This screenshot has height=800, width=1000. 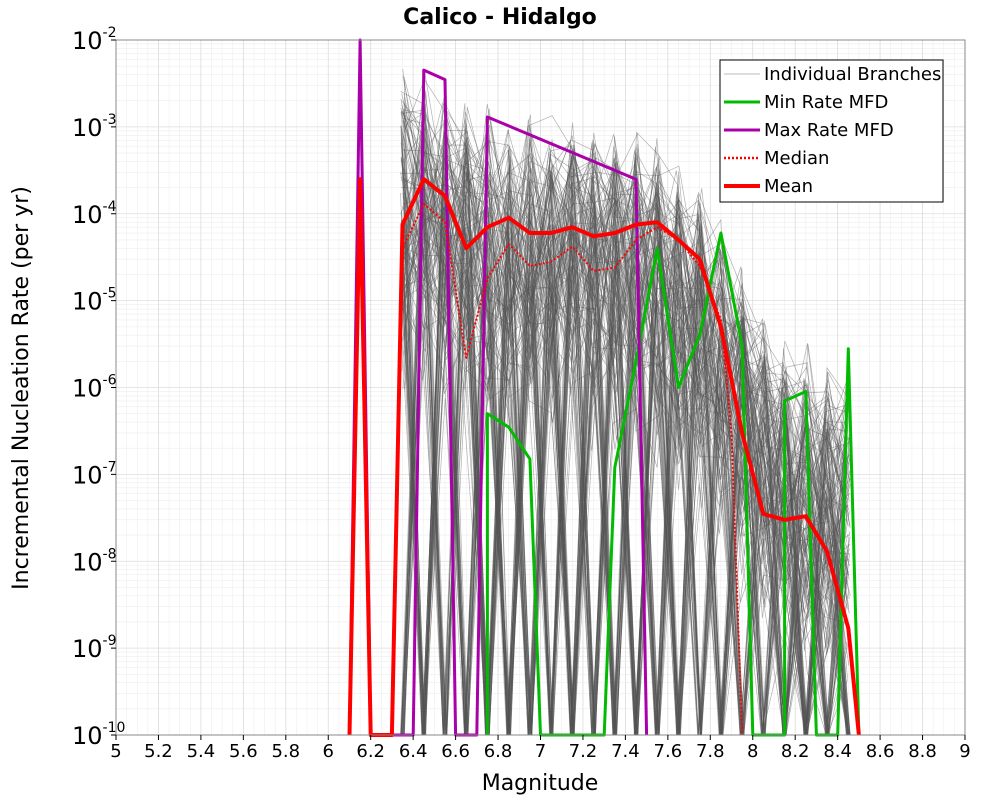 What do you see at coordinates (752, 751) in the screenshot?
I see `x-tick-label: 8` at bounding box center [752, 751].